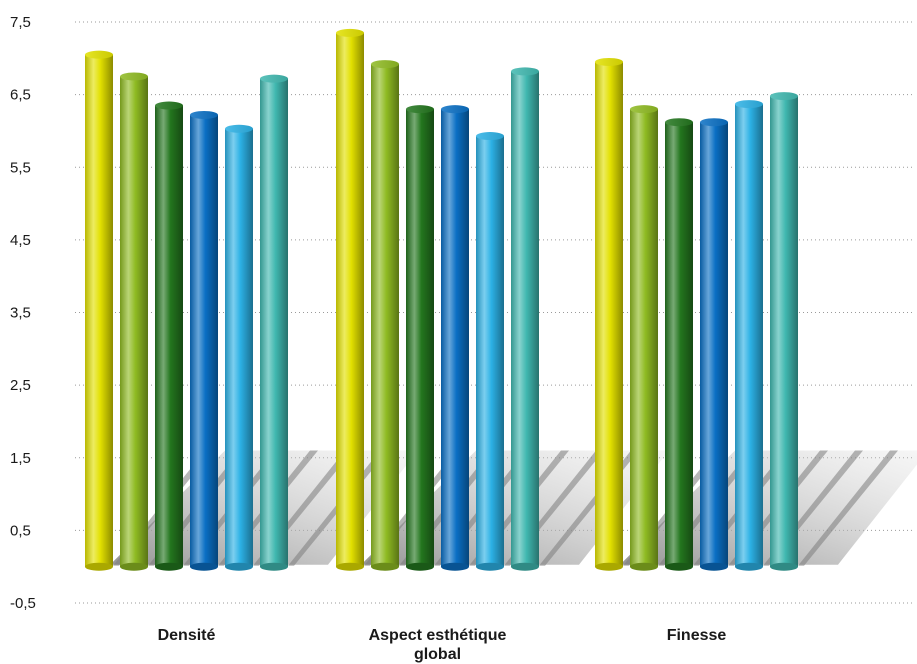 This screenshot has height=664, width=917. Describe the element at coordinates (697, 635) in the screenshot. I see `x-category-label: Finesse` at that location.